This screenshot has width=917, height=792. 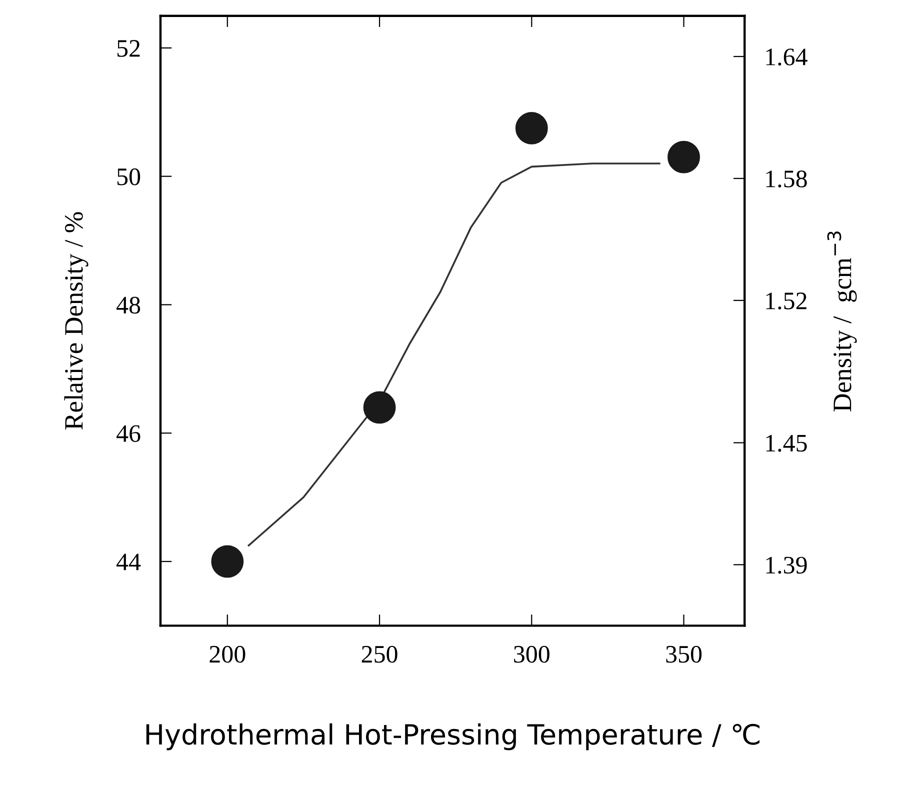 What do you see at coordinates (76, 321) in the screenshot?
I see `y-axis-title: Relative Density / %` at bounding box center [76, 321].